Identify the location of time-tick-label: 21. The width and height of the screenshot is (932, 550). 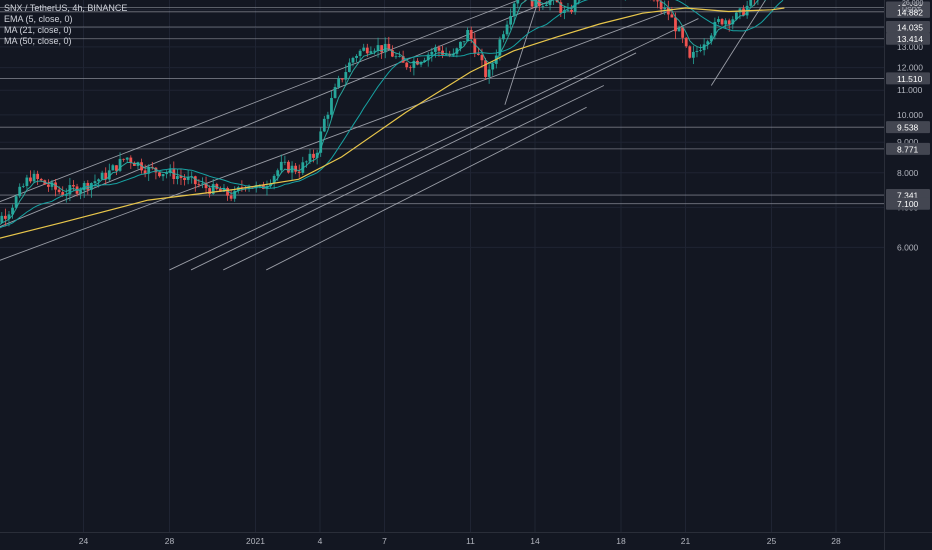
(686, 541).